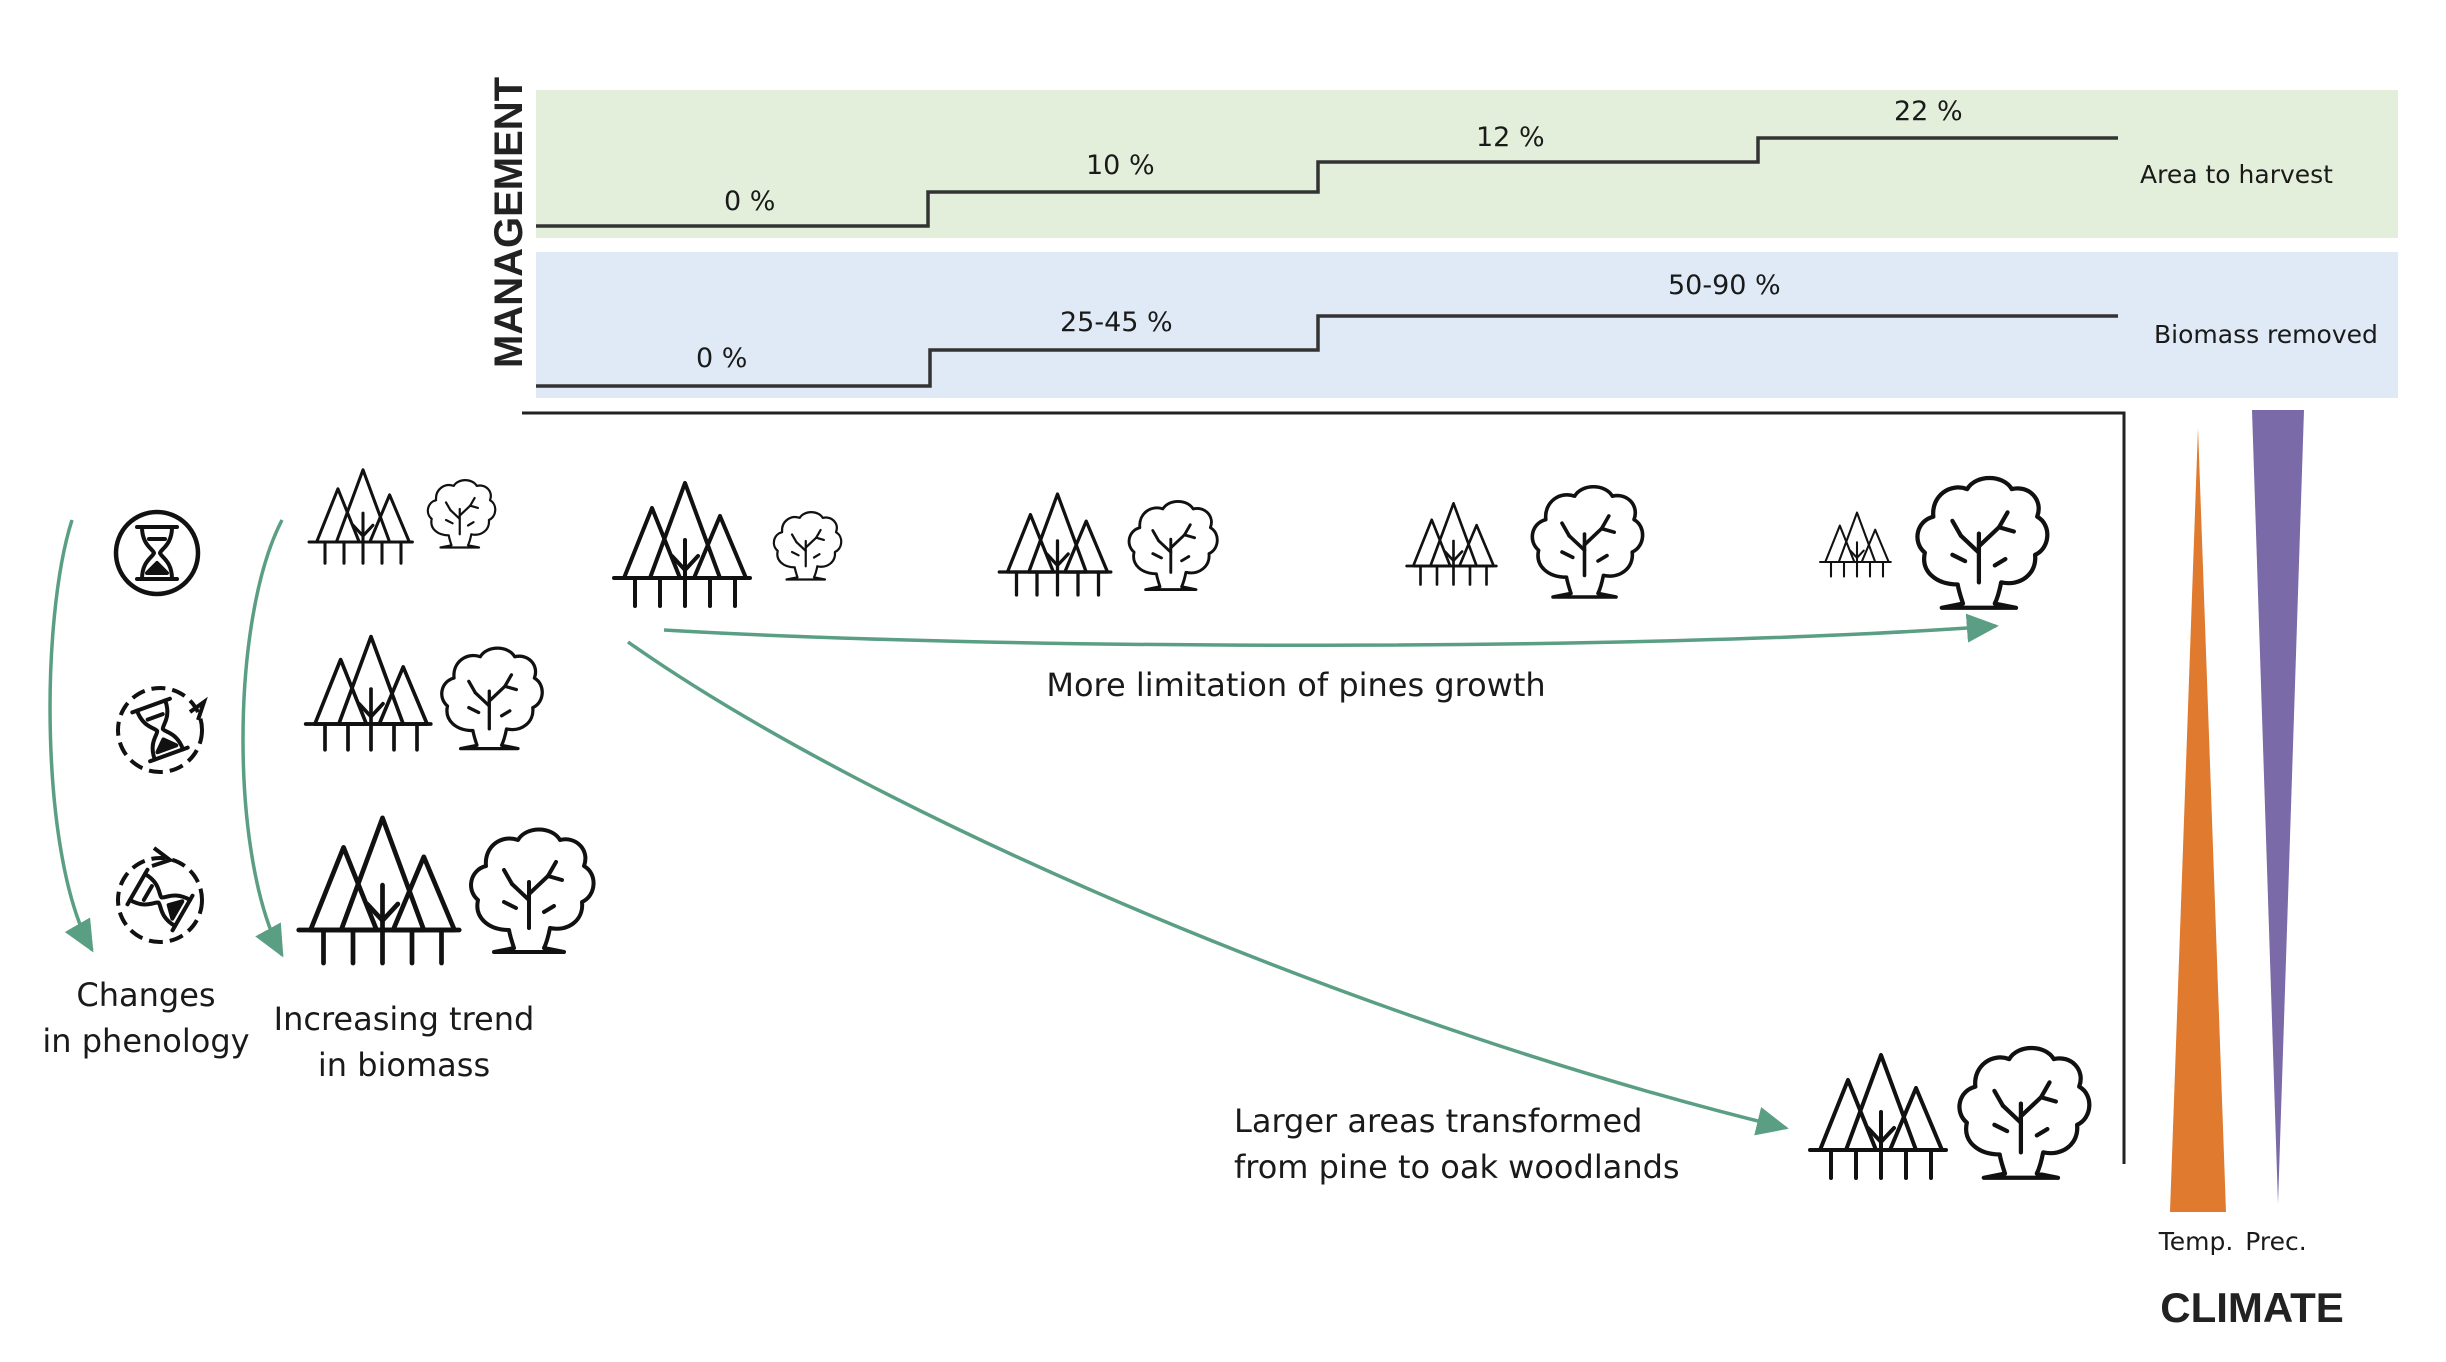 This screenshot has height=1362, width=2446. I want to click on biomass-step-0: 0 %, so click(721, 358).